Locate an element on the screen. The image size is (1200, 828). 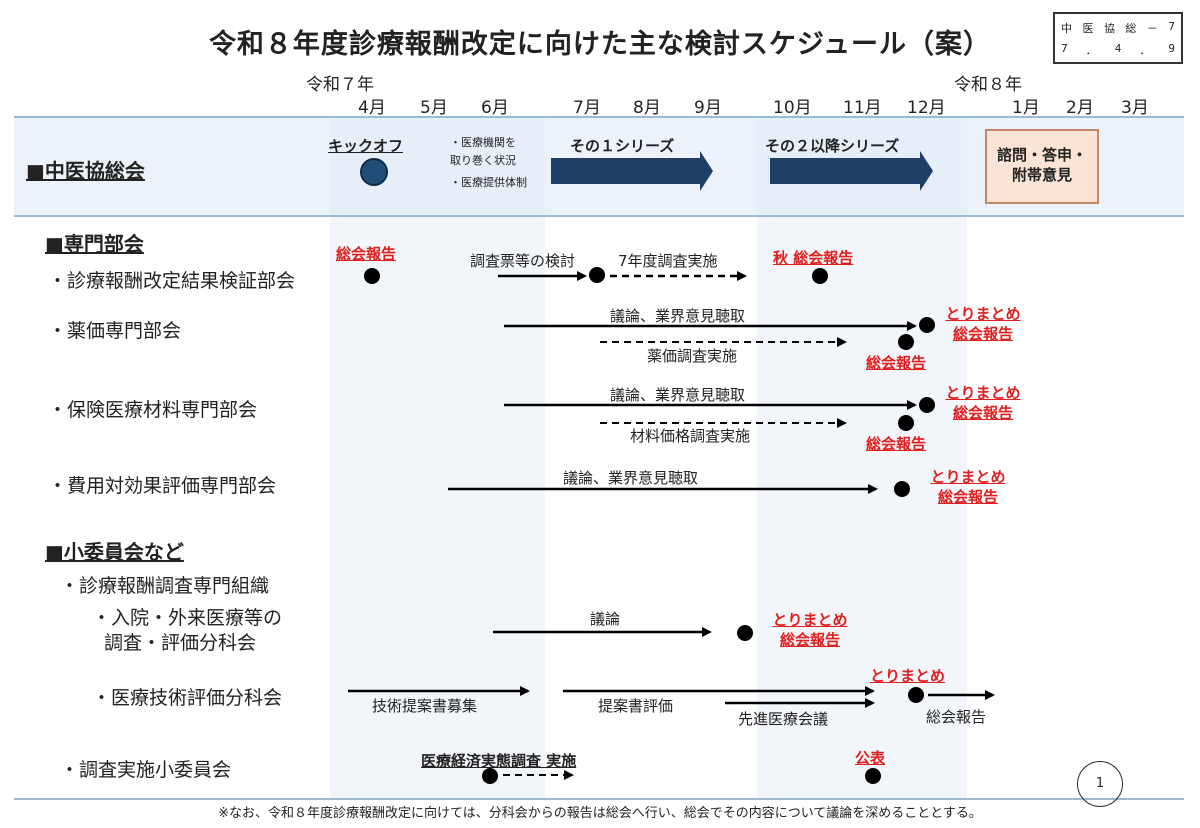
gijutsu-dot is located at coordinates (916, 695).